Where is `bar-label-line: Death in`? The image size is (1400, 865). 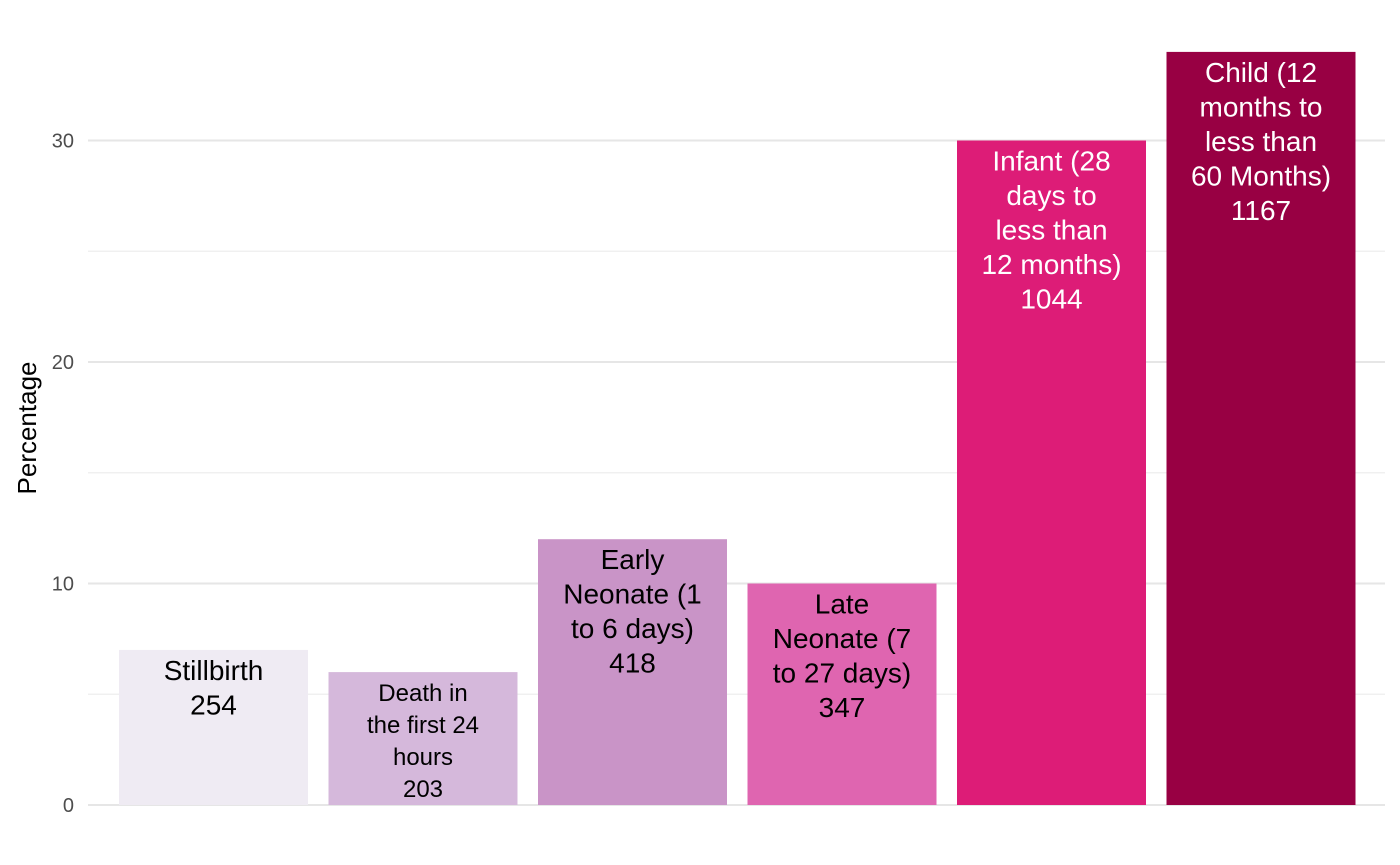 bar-label-line: Death in is located at coordinates (422, 693).